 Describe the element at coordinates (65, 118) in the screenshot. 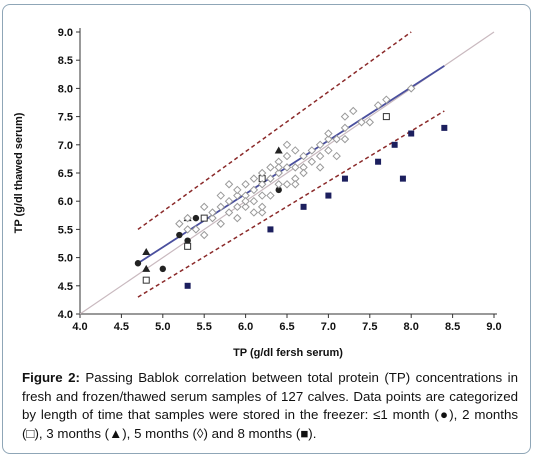

I see `y-tick-label: 7.5` at that location.